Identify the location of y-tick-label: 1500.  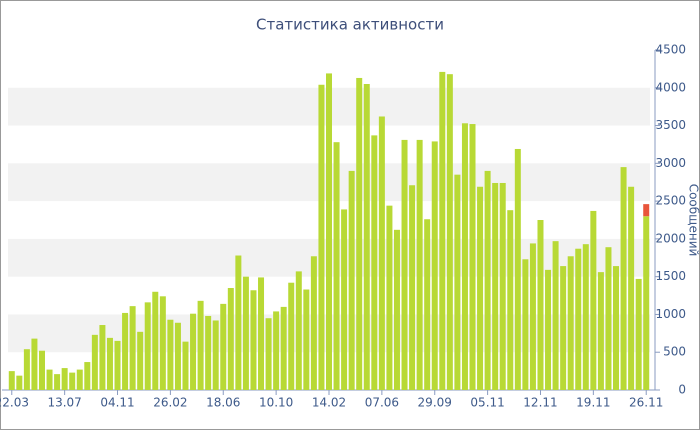
(670, 276).